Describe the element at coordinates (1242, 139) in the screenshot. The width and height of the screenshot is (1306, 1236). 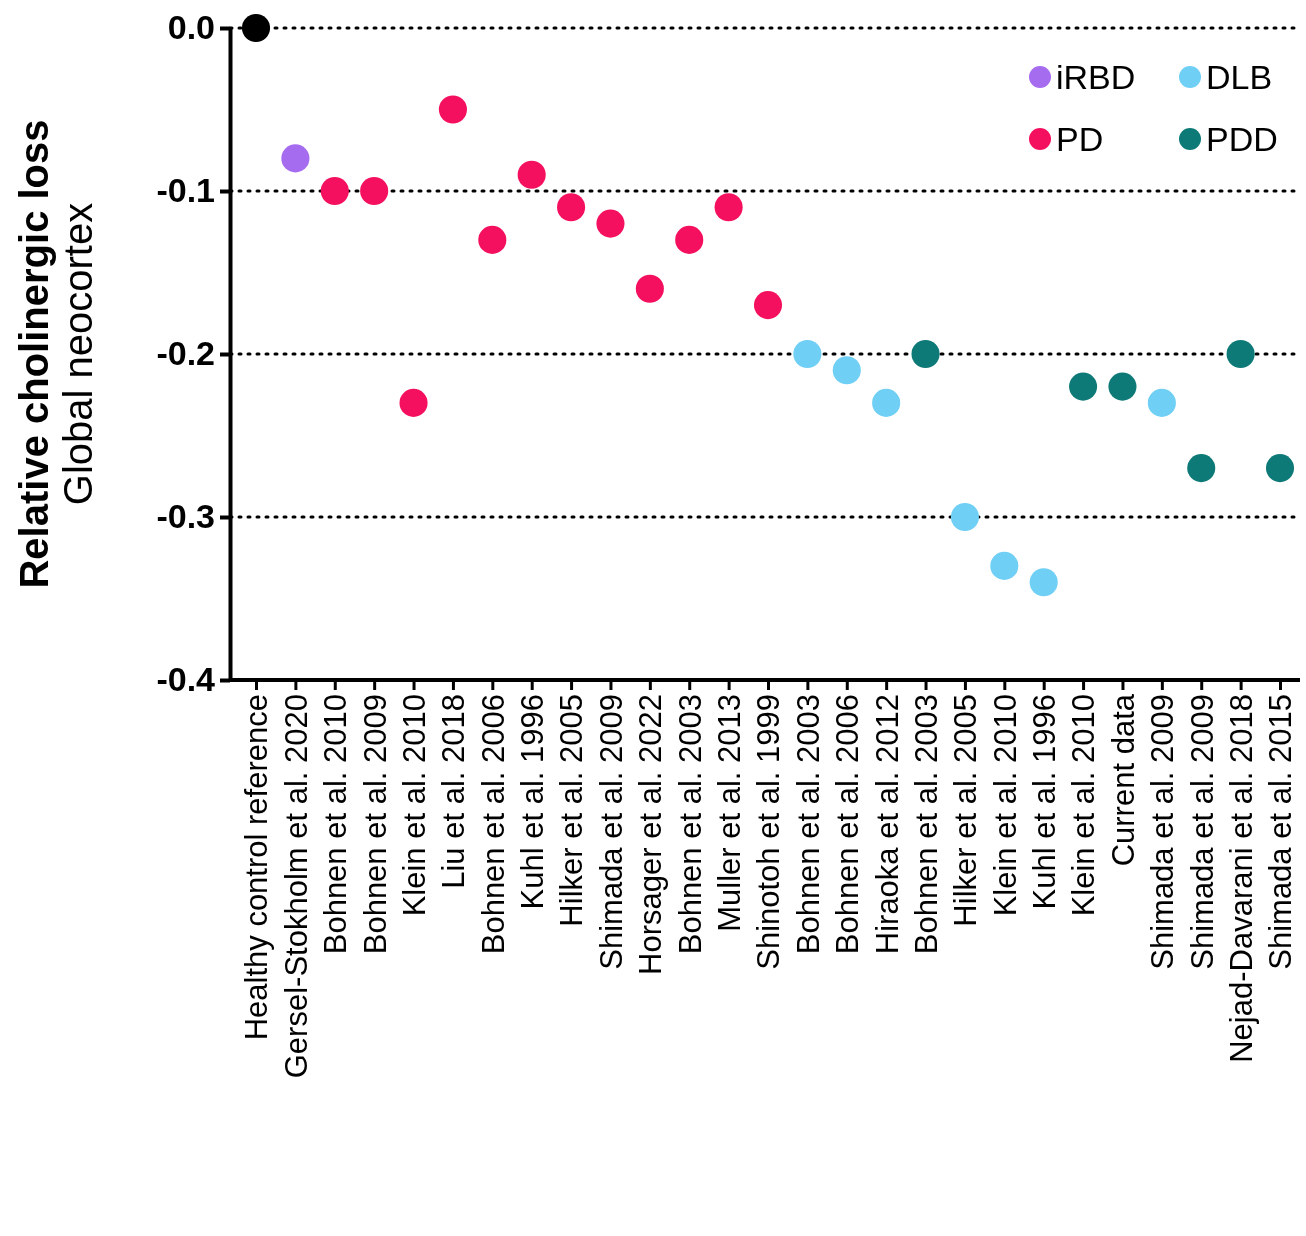
I see `legend-label: PDD` at that location.